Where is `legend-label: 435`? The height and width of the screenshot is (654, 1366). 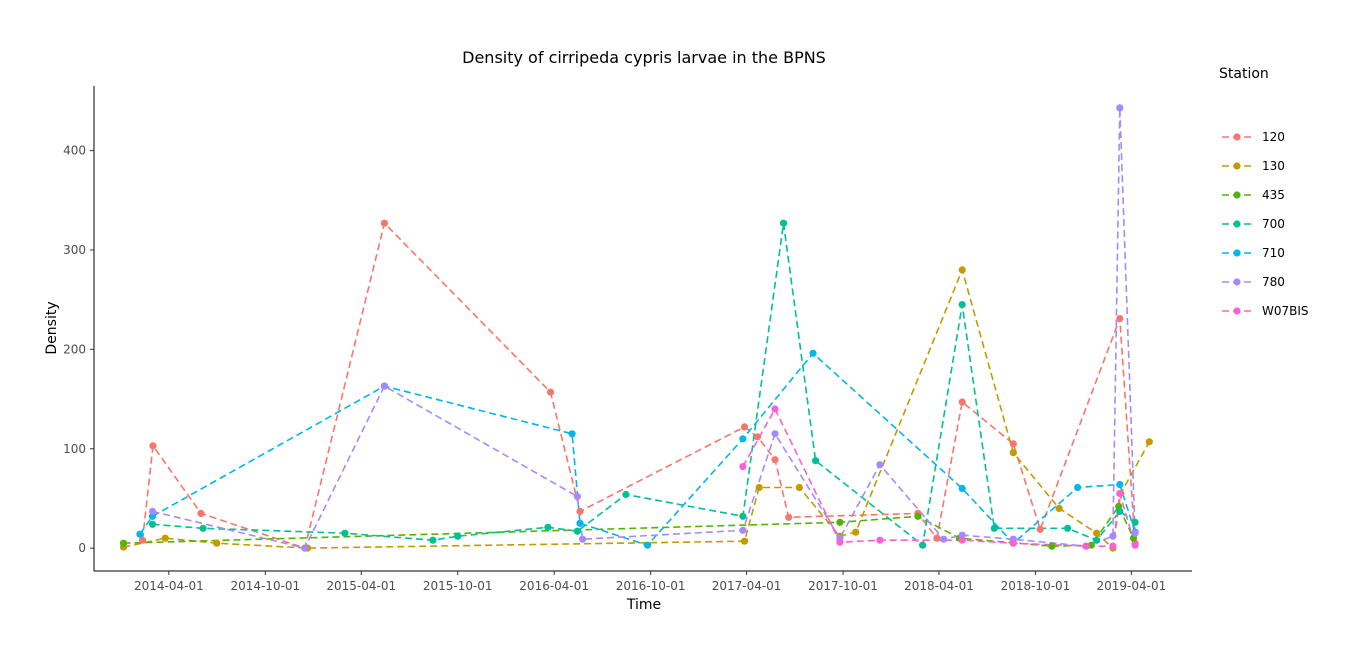 legend-label: 435 is located at coordinates (1273, 195).